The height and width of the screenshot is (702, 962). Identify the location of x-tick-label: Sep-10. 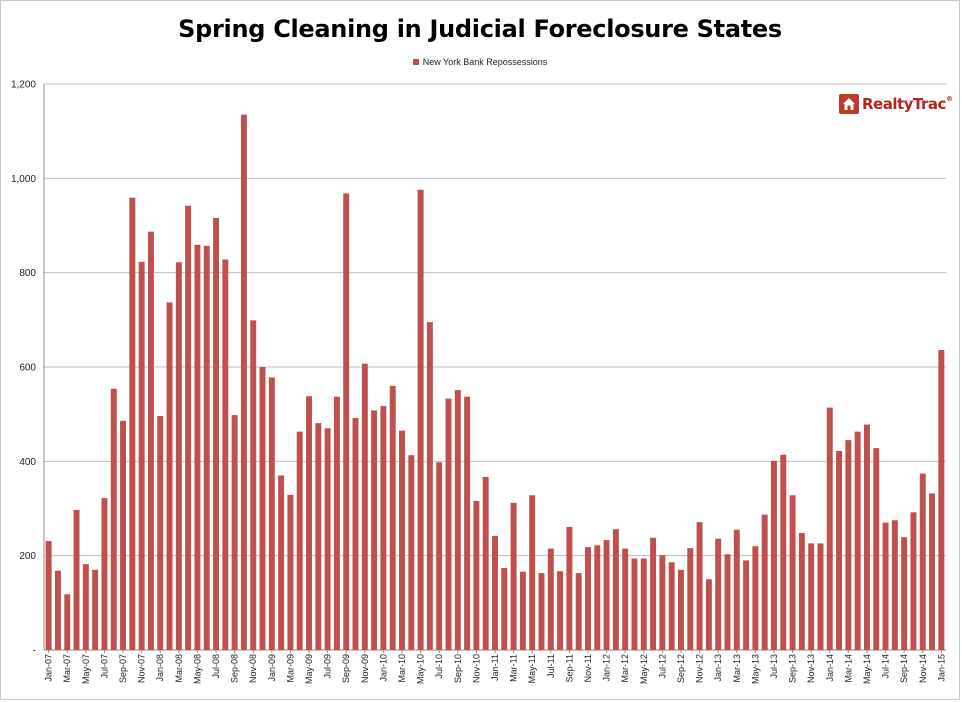
(458, 668).